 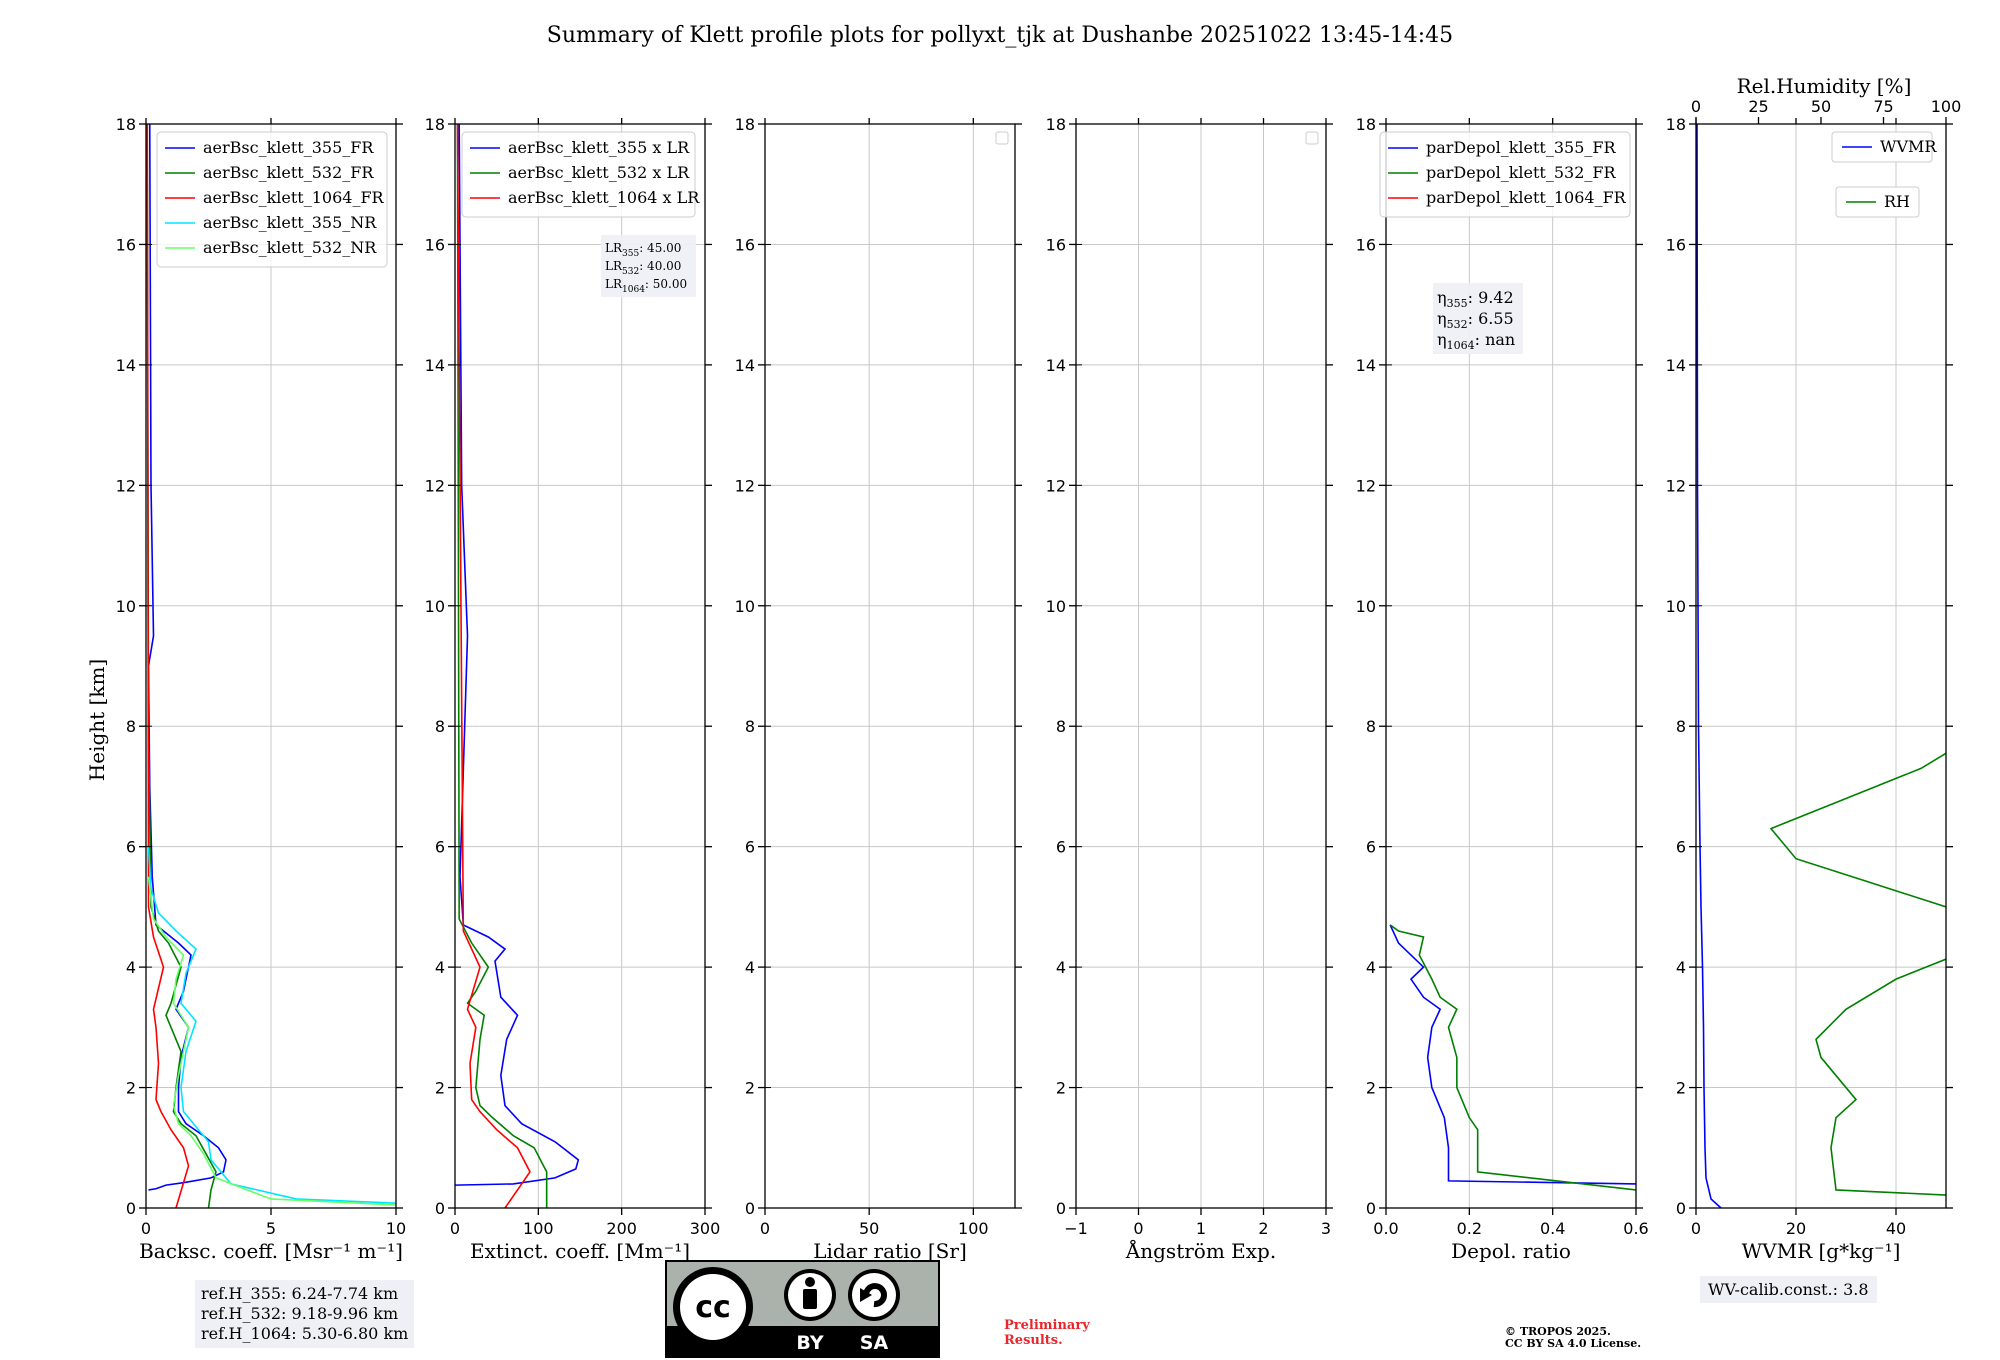 I want to click on annotation-line: η532: 6.55, so click(x=1475, y=320).